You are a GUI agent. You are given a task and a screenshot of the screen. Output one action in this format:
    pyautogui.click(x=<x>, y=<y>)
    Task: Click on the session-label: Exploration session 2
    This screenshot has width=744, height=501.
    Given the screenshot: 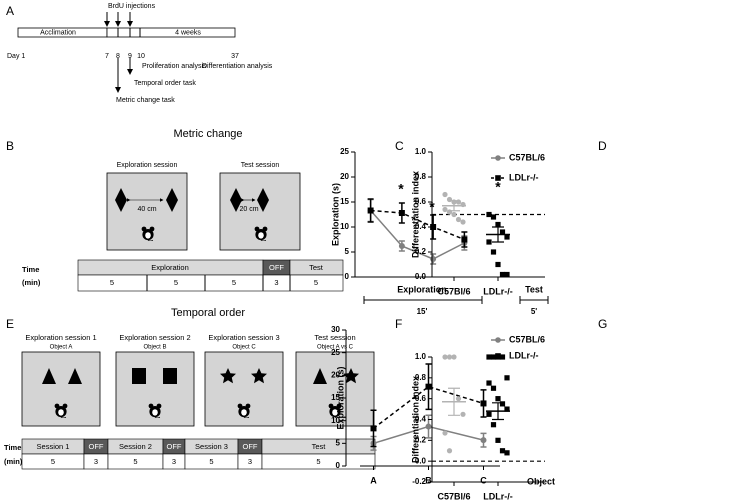 What is the action you would take?
    pyautogui.click(x=154, y=337)
    